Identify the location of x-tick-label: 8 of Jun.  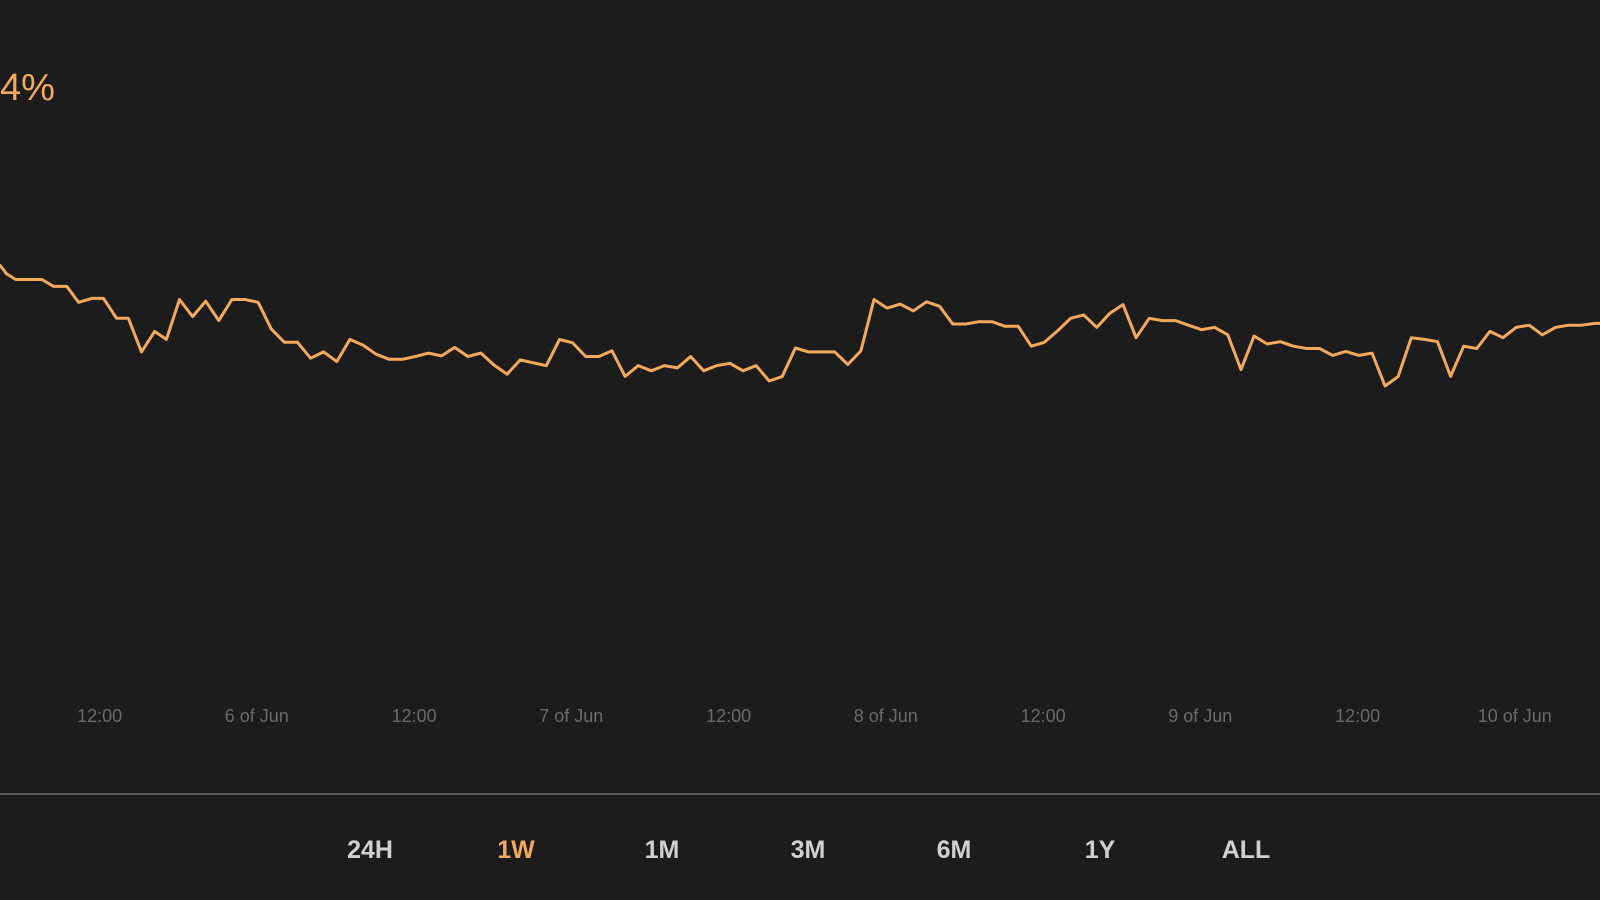
(886, 716).